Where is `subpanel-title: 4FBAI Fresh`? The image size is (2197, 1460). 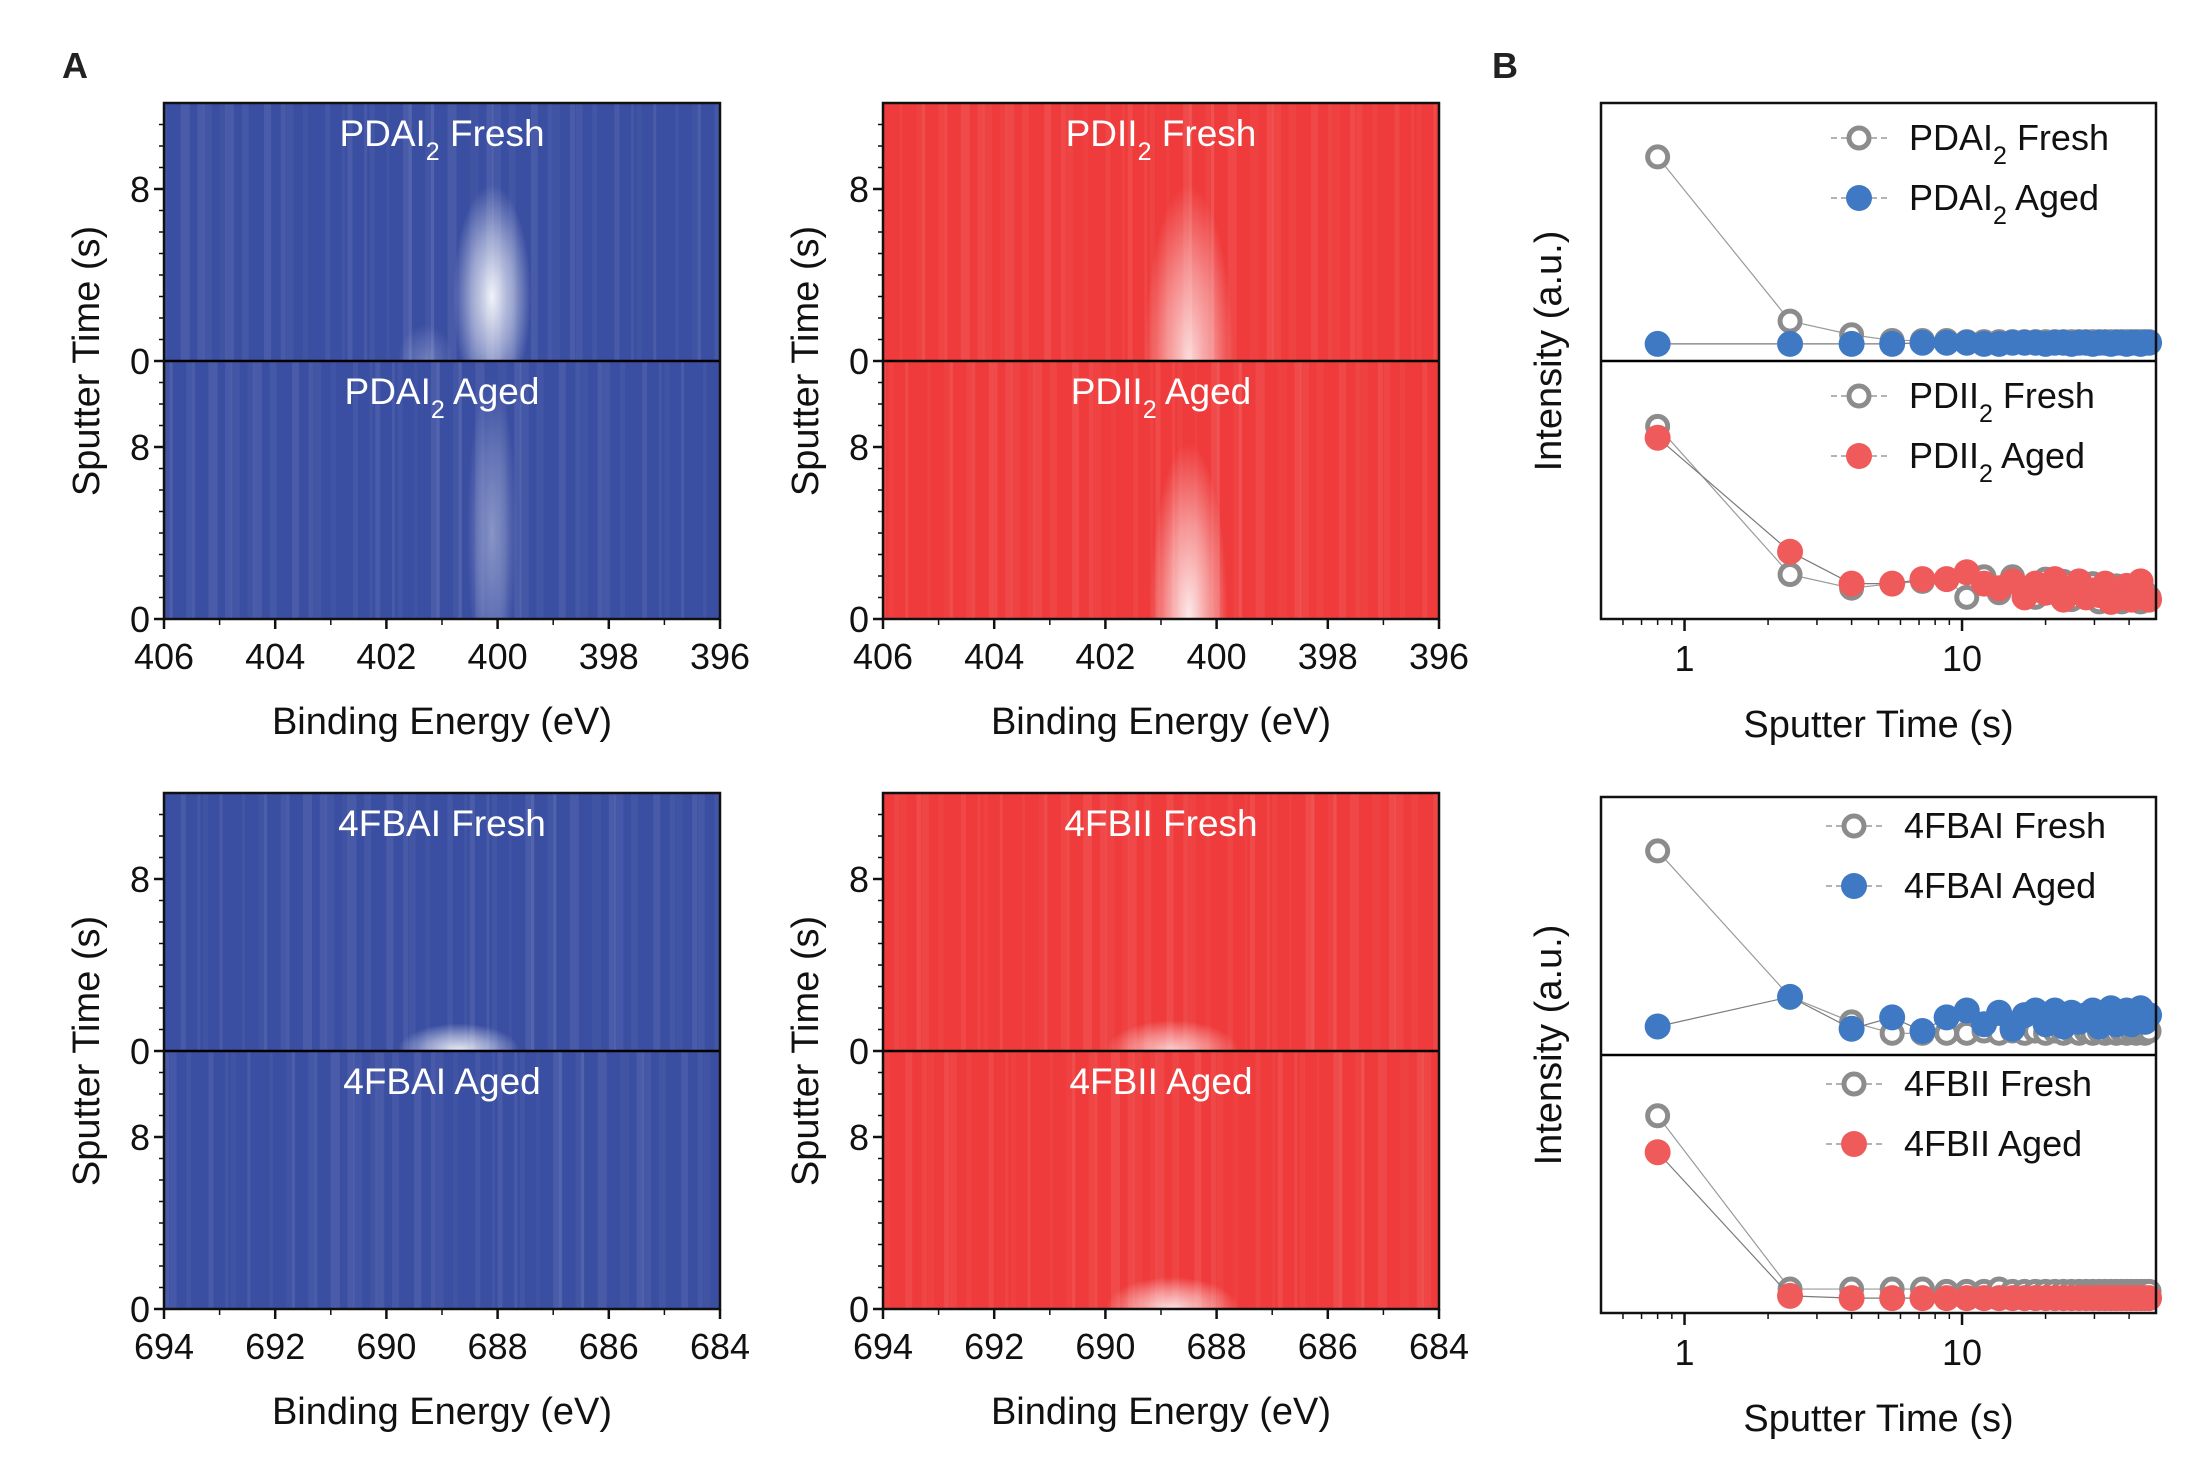
subpanel-title: 4FBAI Fresh is located at coordinates (442, 823).